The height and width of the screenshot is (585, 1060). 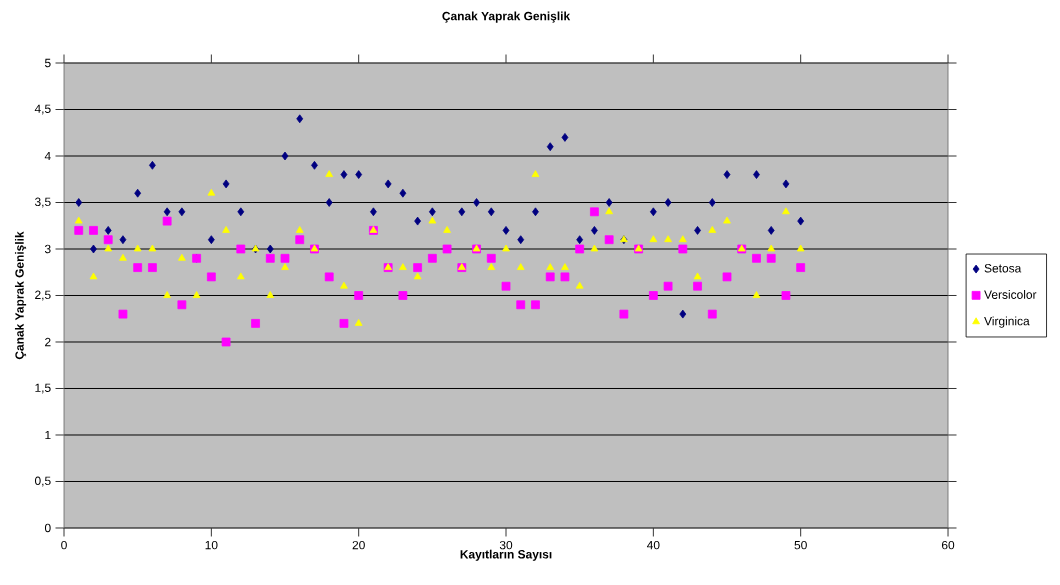 I want to click on y-tick-label: 4, so click(x=47, y=156).